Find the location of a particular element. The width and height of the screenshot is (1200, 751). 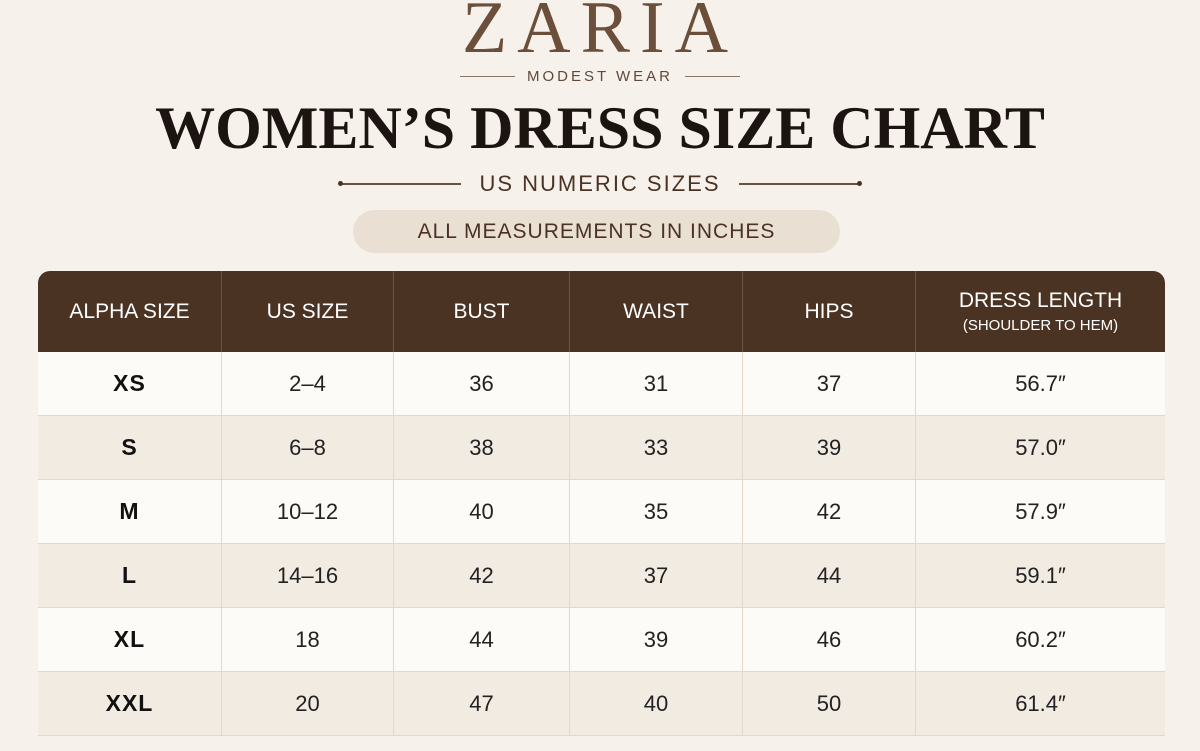

table-cell: M is located at coordinates (130, 512).